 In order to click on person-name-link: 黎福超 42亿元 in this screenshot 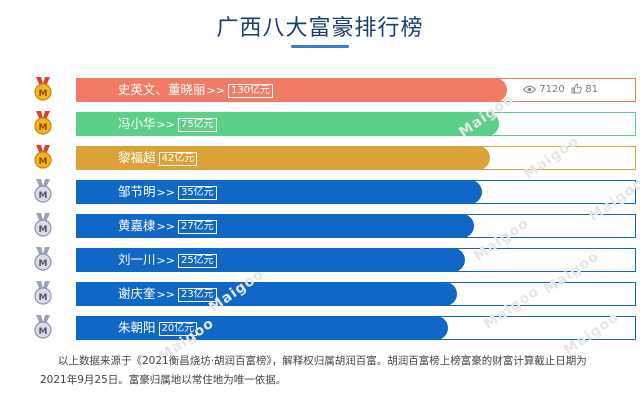, I will do `click(158, 158)`.